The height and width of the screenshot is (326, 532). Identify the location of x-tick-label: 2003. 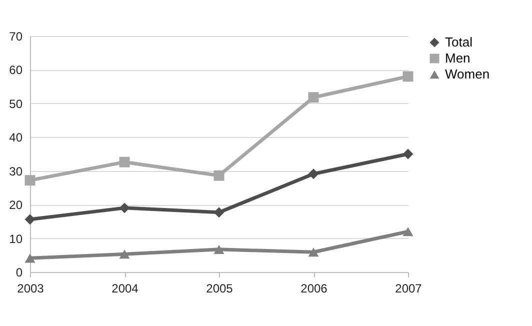
(30, 289).